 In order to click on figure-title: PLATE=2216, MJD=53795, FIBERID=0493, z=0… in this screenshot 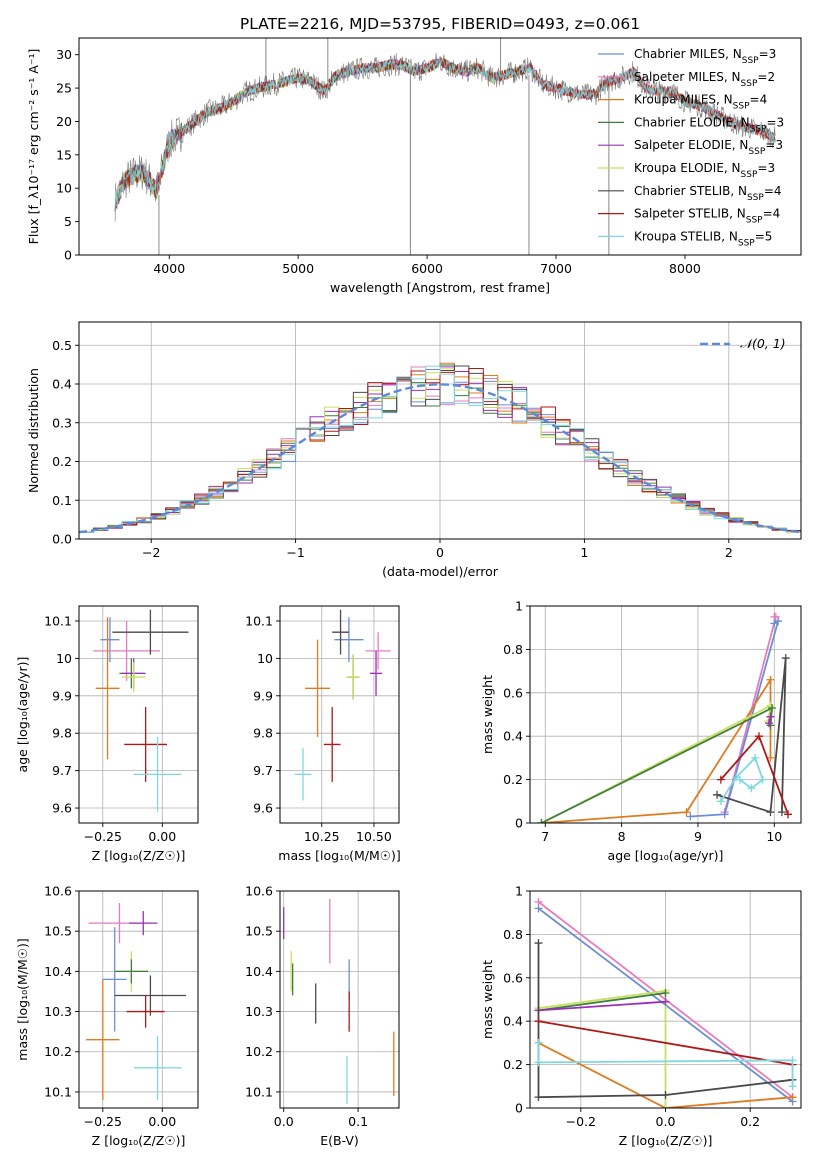, I will do `click(440, 24)`.